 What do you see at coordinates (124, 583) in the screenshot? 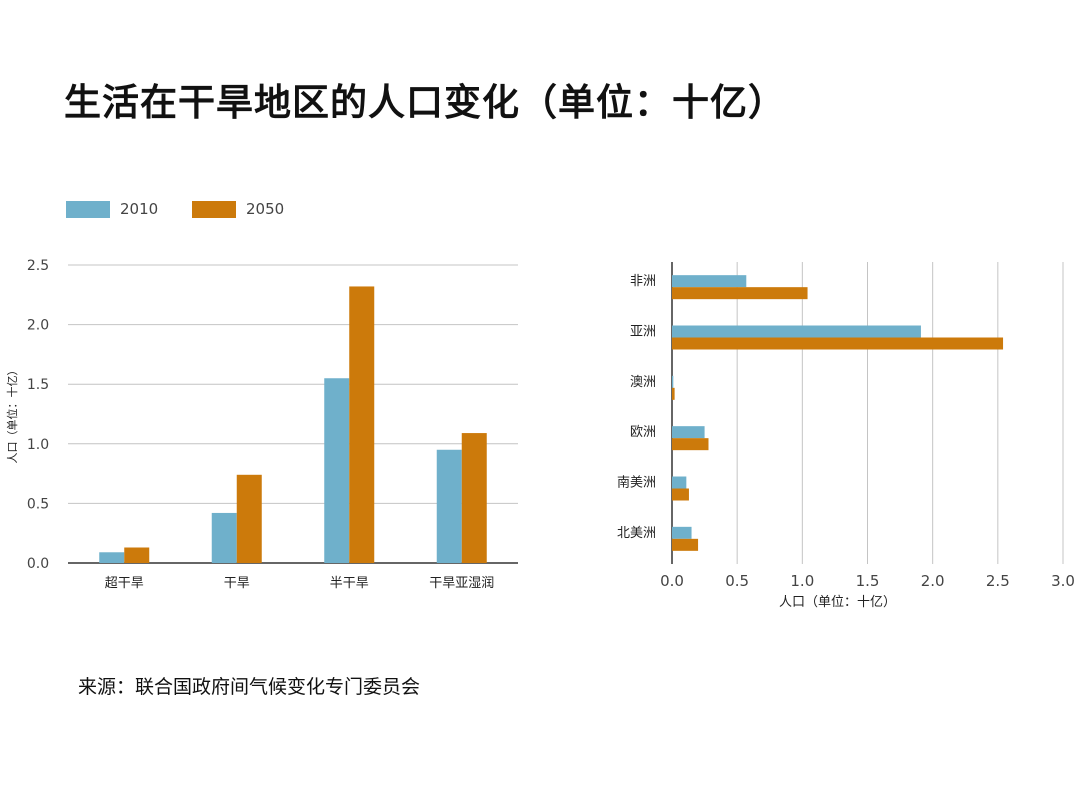
I see `x-category-label: 超干旱` at bounding box center [124, 583].